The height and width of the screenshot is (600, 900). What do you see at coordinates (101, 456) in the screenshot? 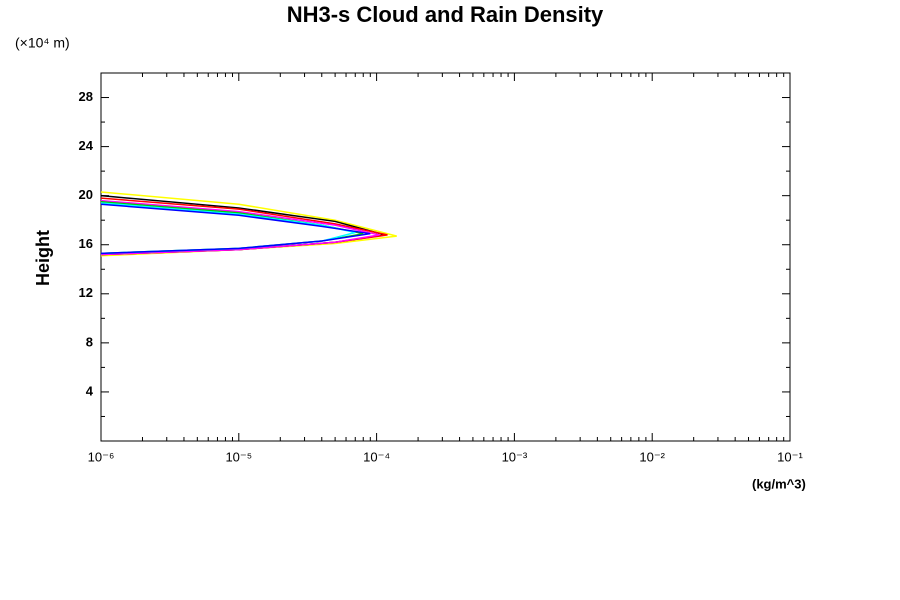
I see `x-tick-label: 10⁻⁶` at bounding box center [101, 456].